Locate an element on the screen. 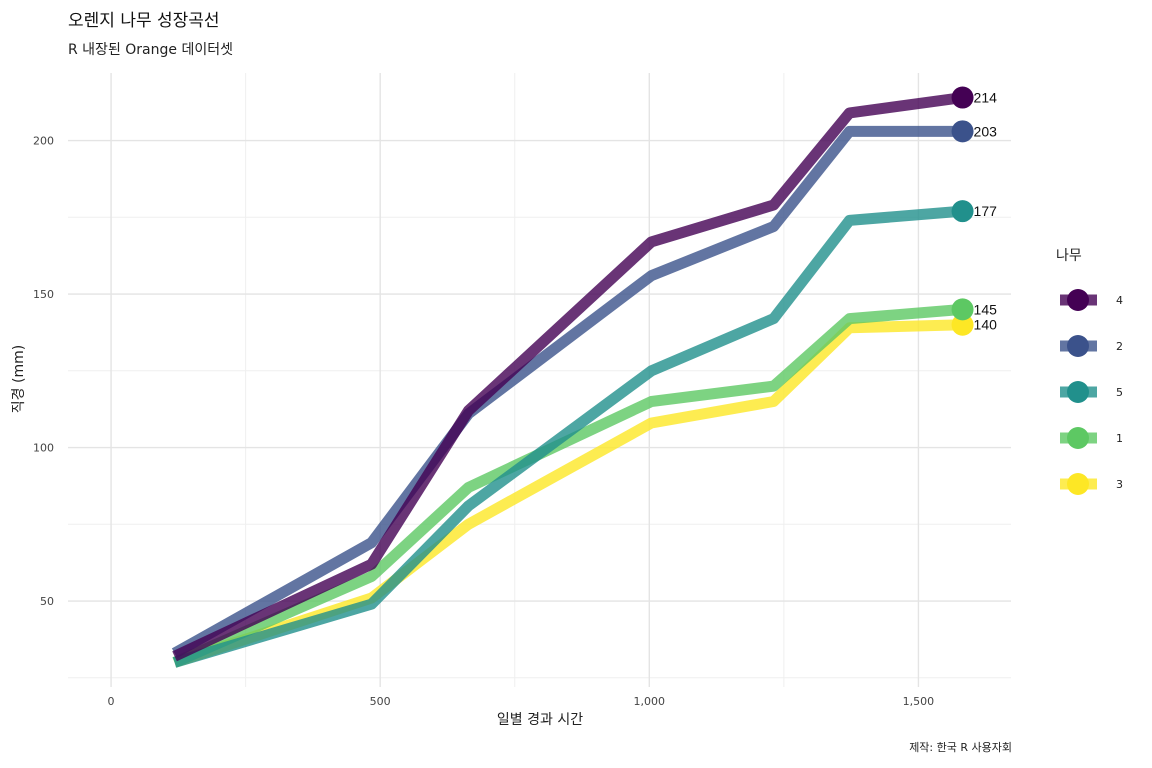 The width and height of the screenshot is (1152, 768). chart-subtitle: R 내장된 Orange 데이터셋 is located at coordinates (150, 50).